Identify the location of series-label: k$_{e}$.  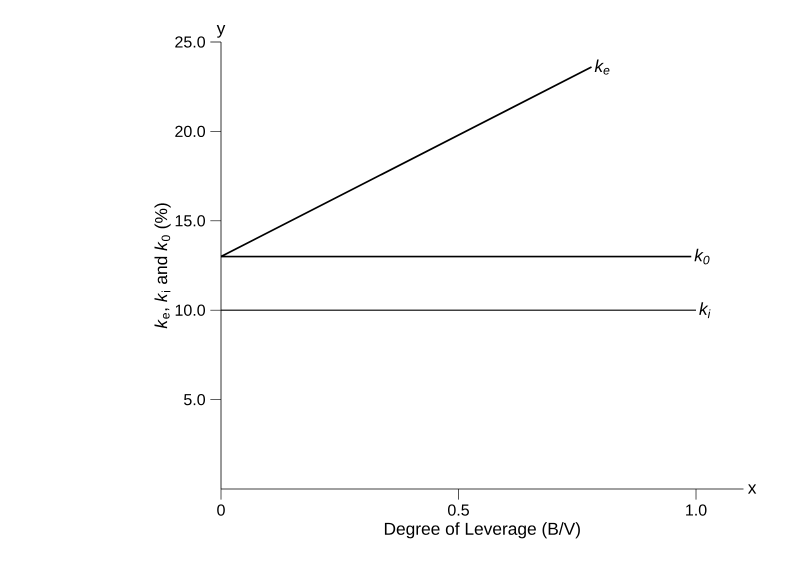
(602, 67).